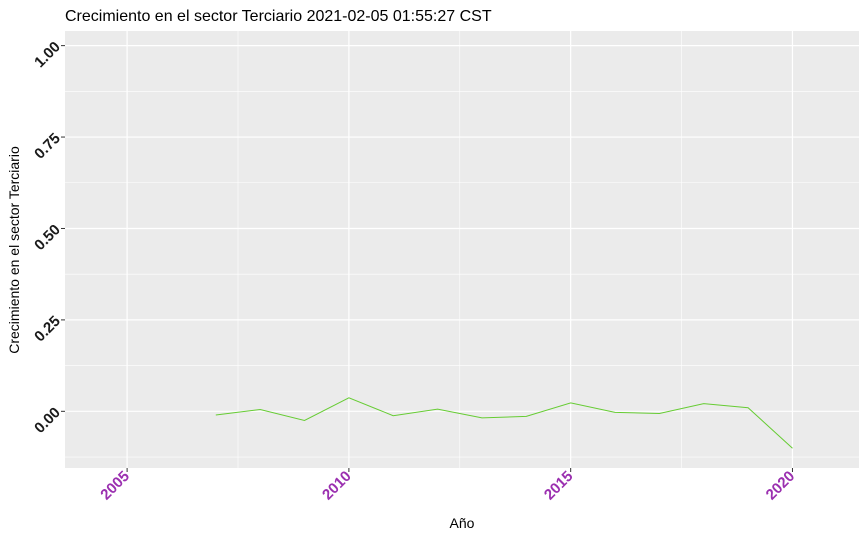 The width and height of the screenshot is (866, 540). What do you see at coordinates (14, 250) in the screenshot?
I see `y-axis-title: Crecimiento en el sector Terciario` at bounding box center [14, 250].